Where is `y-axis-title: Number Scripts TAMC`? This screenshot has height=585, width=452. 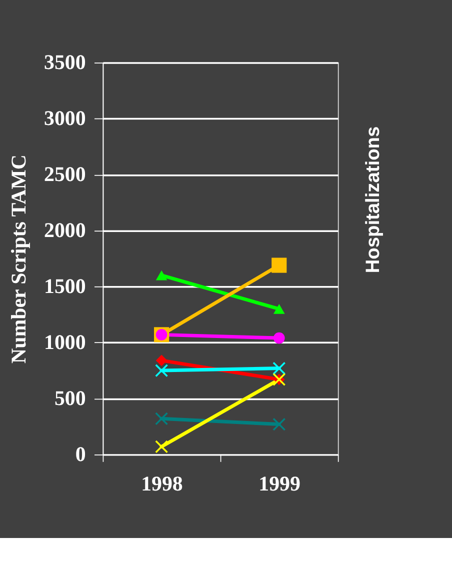 y-axis-title: Number Scripts TAMC is located at coordinates (18, 259).